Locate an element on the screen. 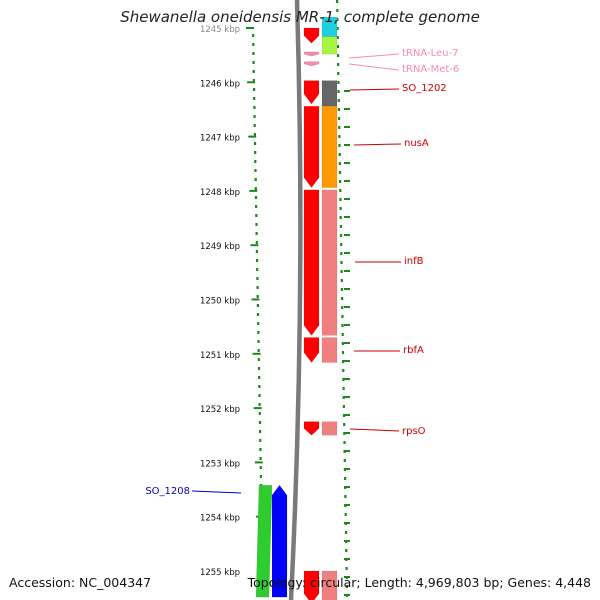 The width and height of the screenshot is (600, 600). ruler-label: 1245 kbp is located at coordinates (220, 30).